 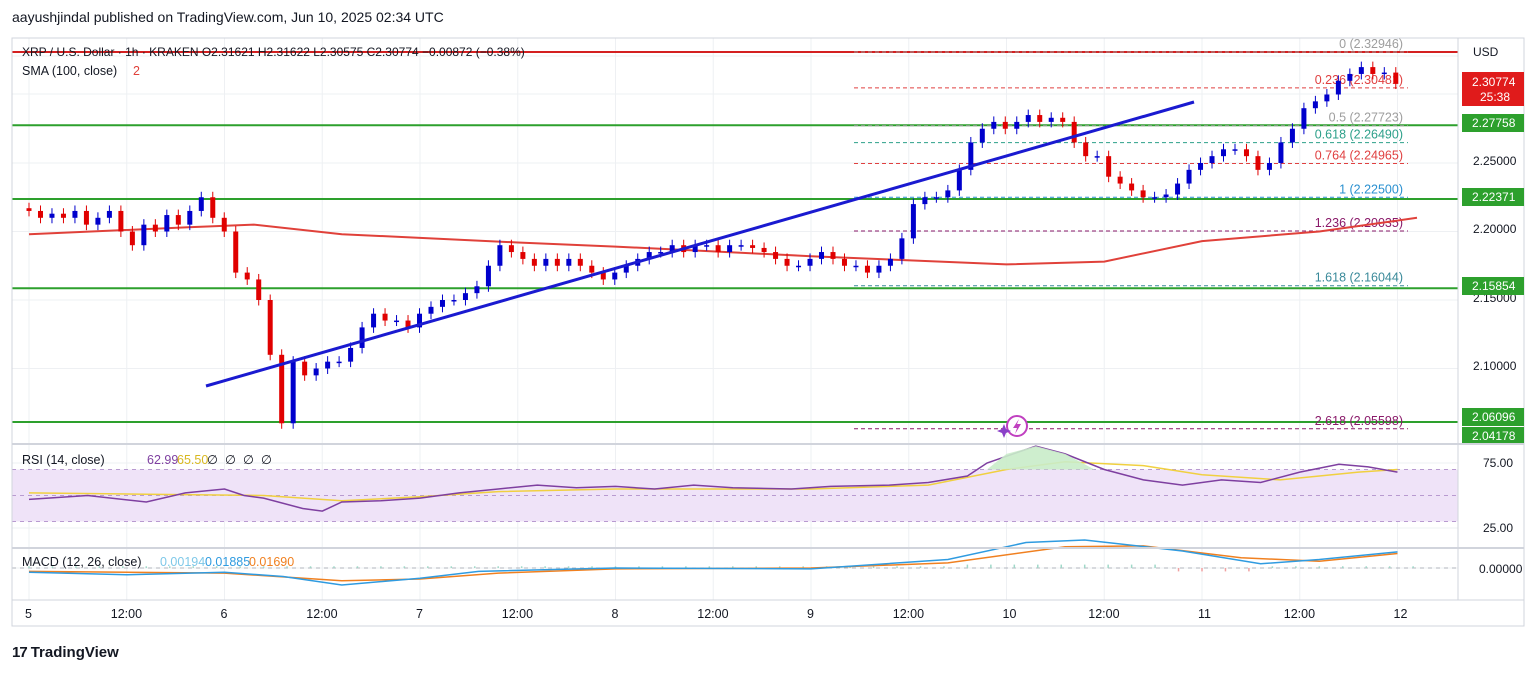 What do you see at coordinates (1204, 614) in the screenshot?
I see `time-label: 11` at bounding box center [1204, 614].